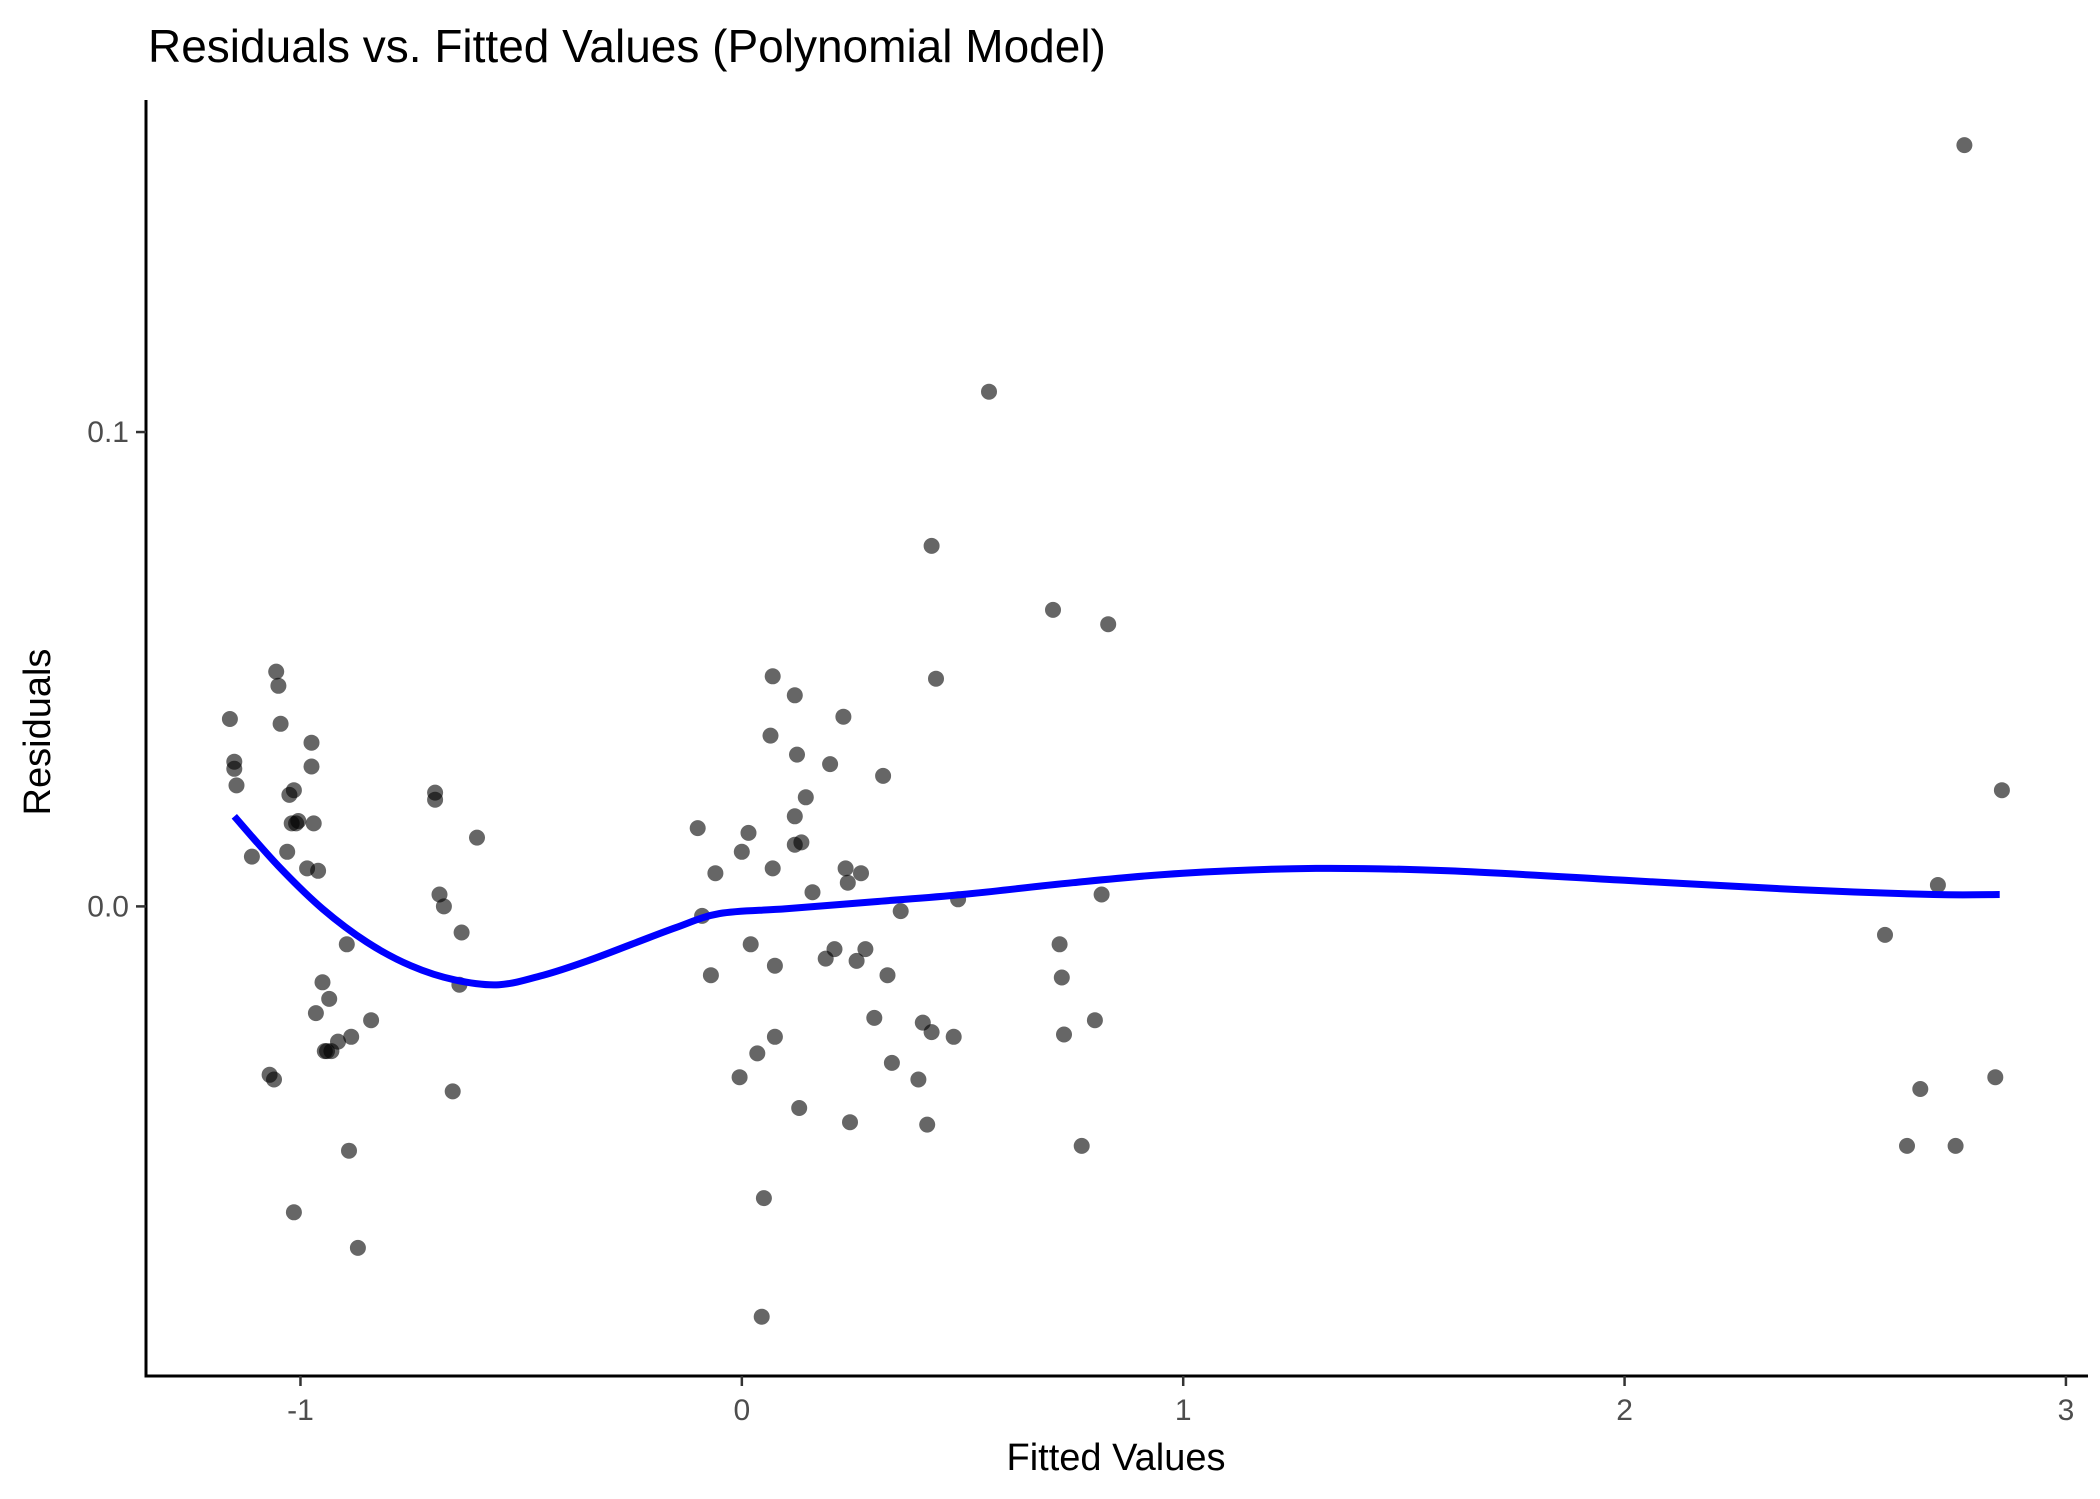  I want to click on x-tick-label: 3, so click(2066, 1410).